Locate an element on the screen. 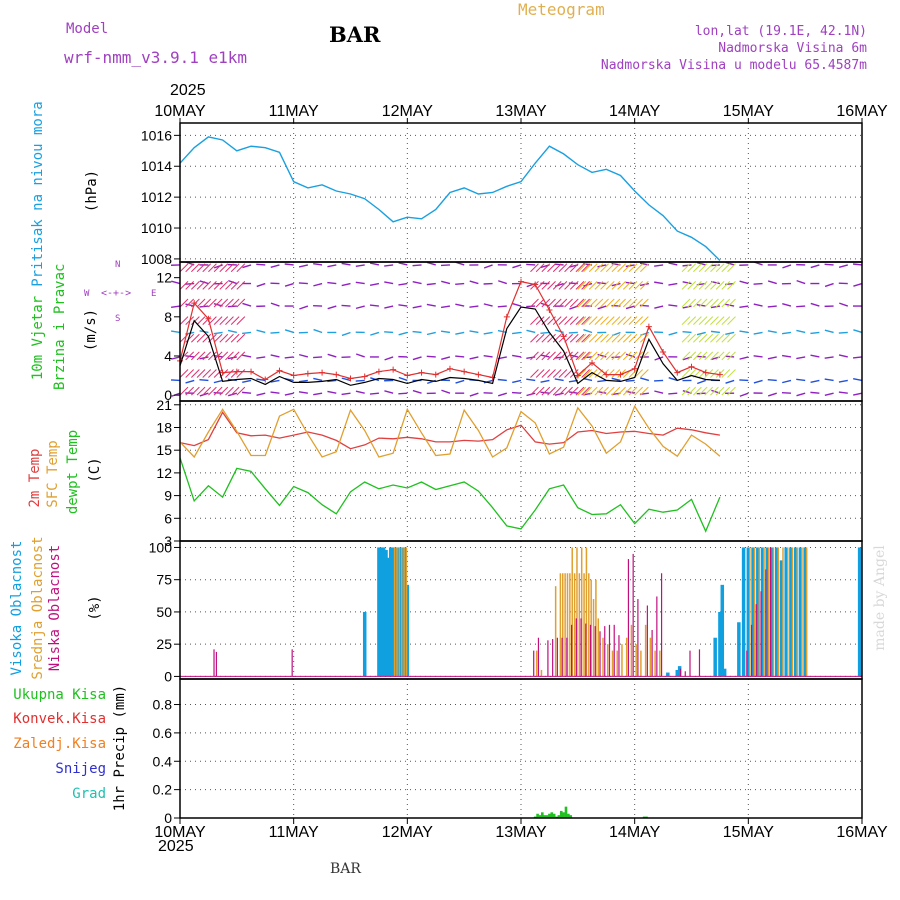  y-tick-label: 15 is located at coordinates (164, 450).